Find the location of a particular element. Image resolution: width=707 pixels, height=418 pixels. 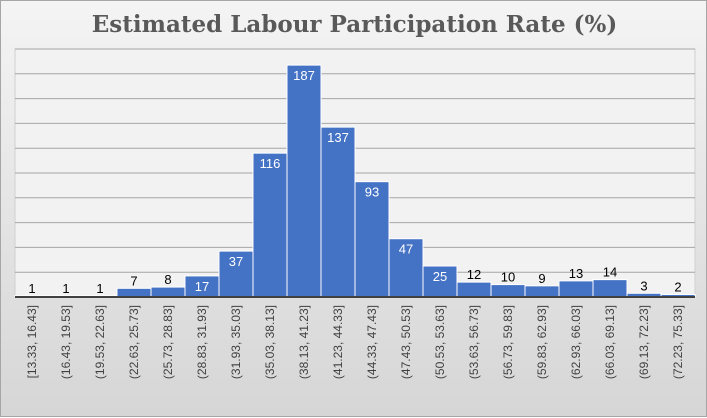

x-tick-label: (72.23, 75.33] is located at coordinates (678, 342).